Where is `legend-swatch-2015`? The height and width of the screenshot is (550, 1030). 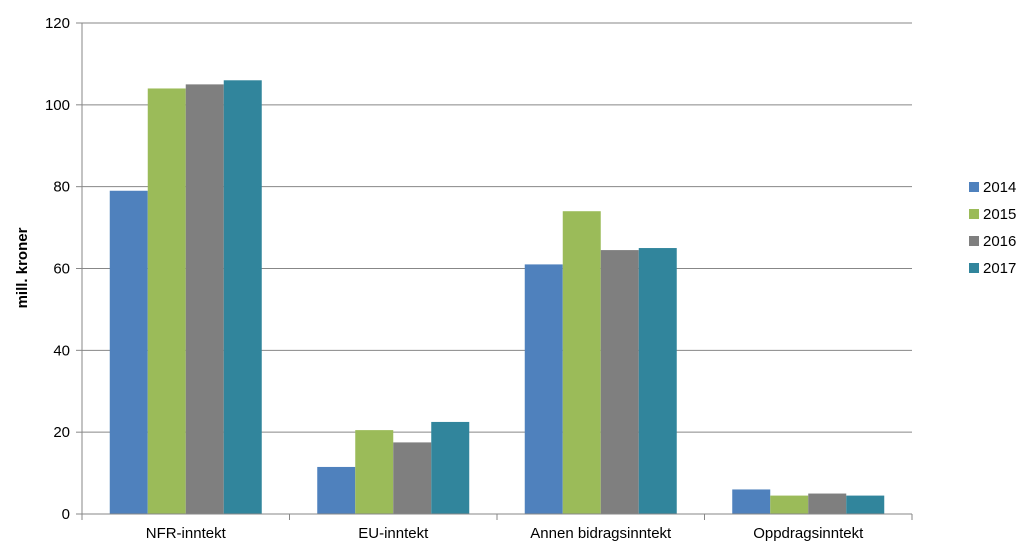
legend-swatch-2015 is located at coordinates (974, 214).